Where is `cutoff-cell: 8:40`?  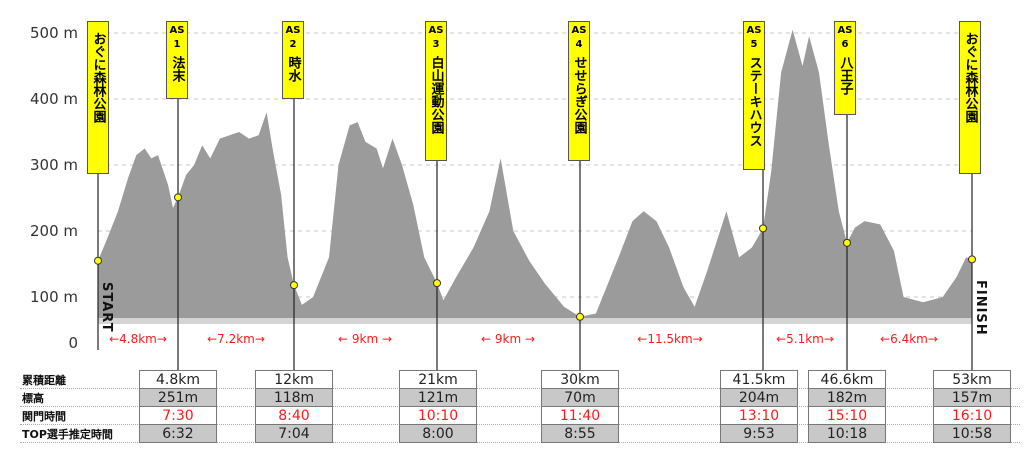 cutoff-cell: 8:40 is located at coordinates (294, 416).